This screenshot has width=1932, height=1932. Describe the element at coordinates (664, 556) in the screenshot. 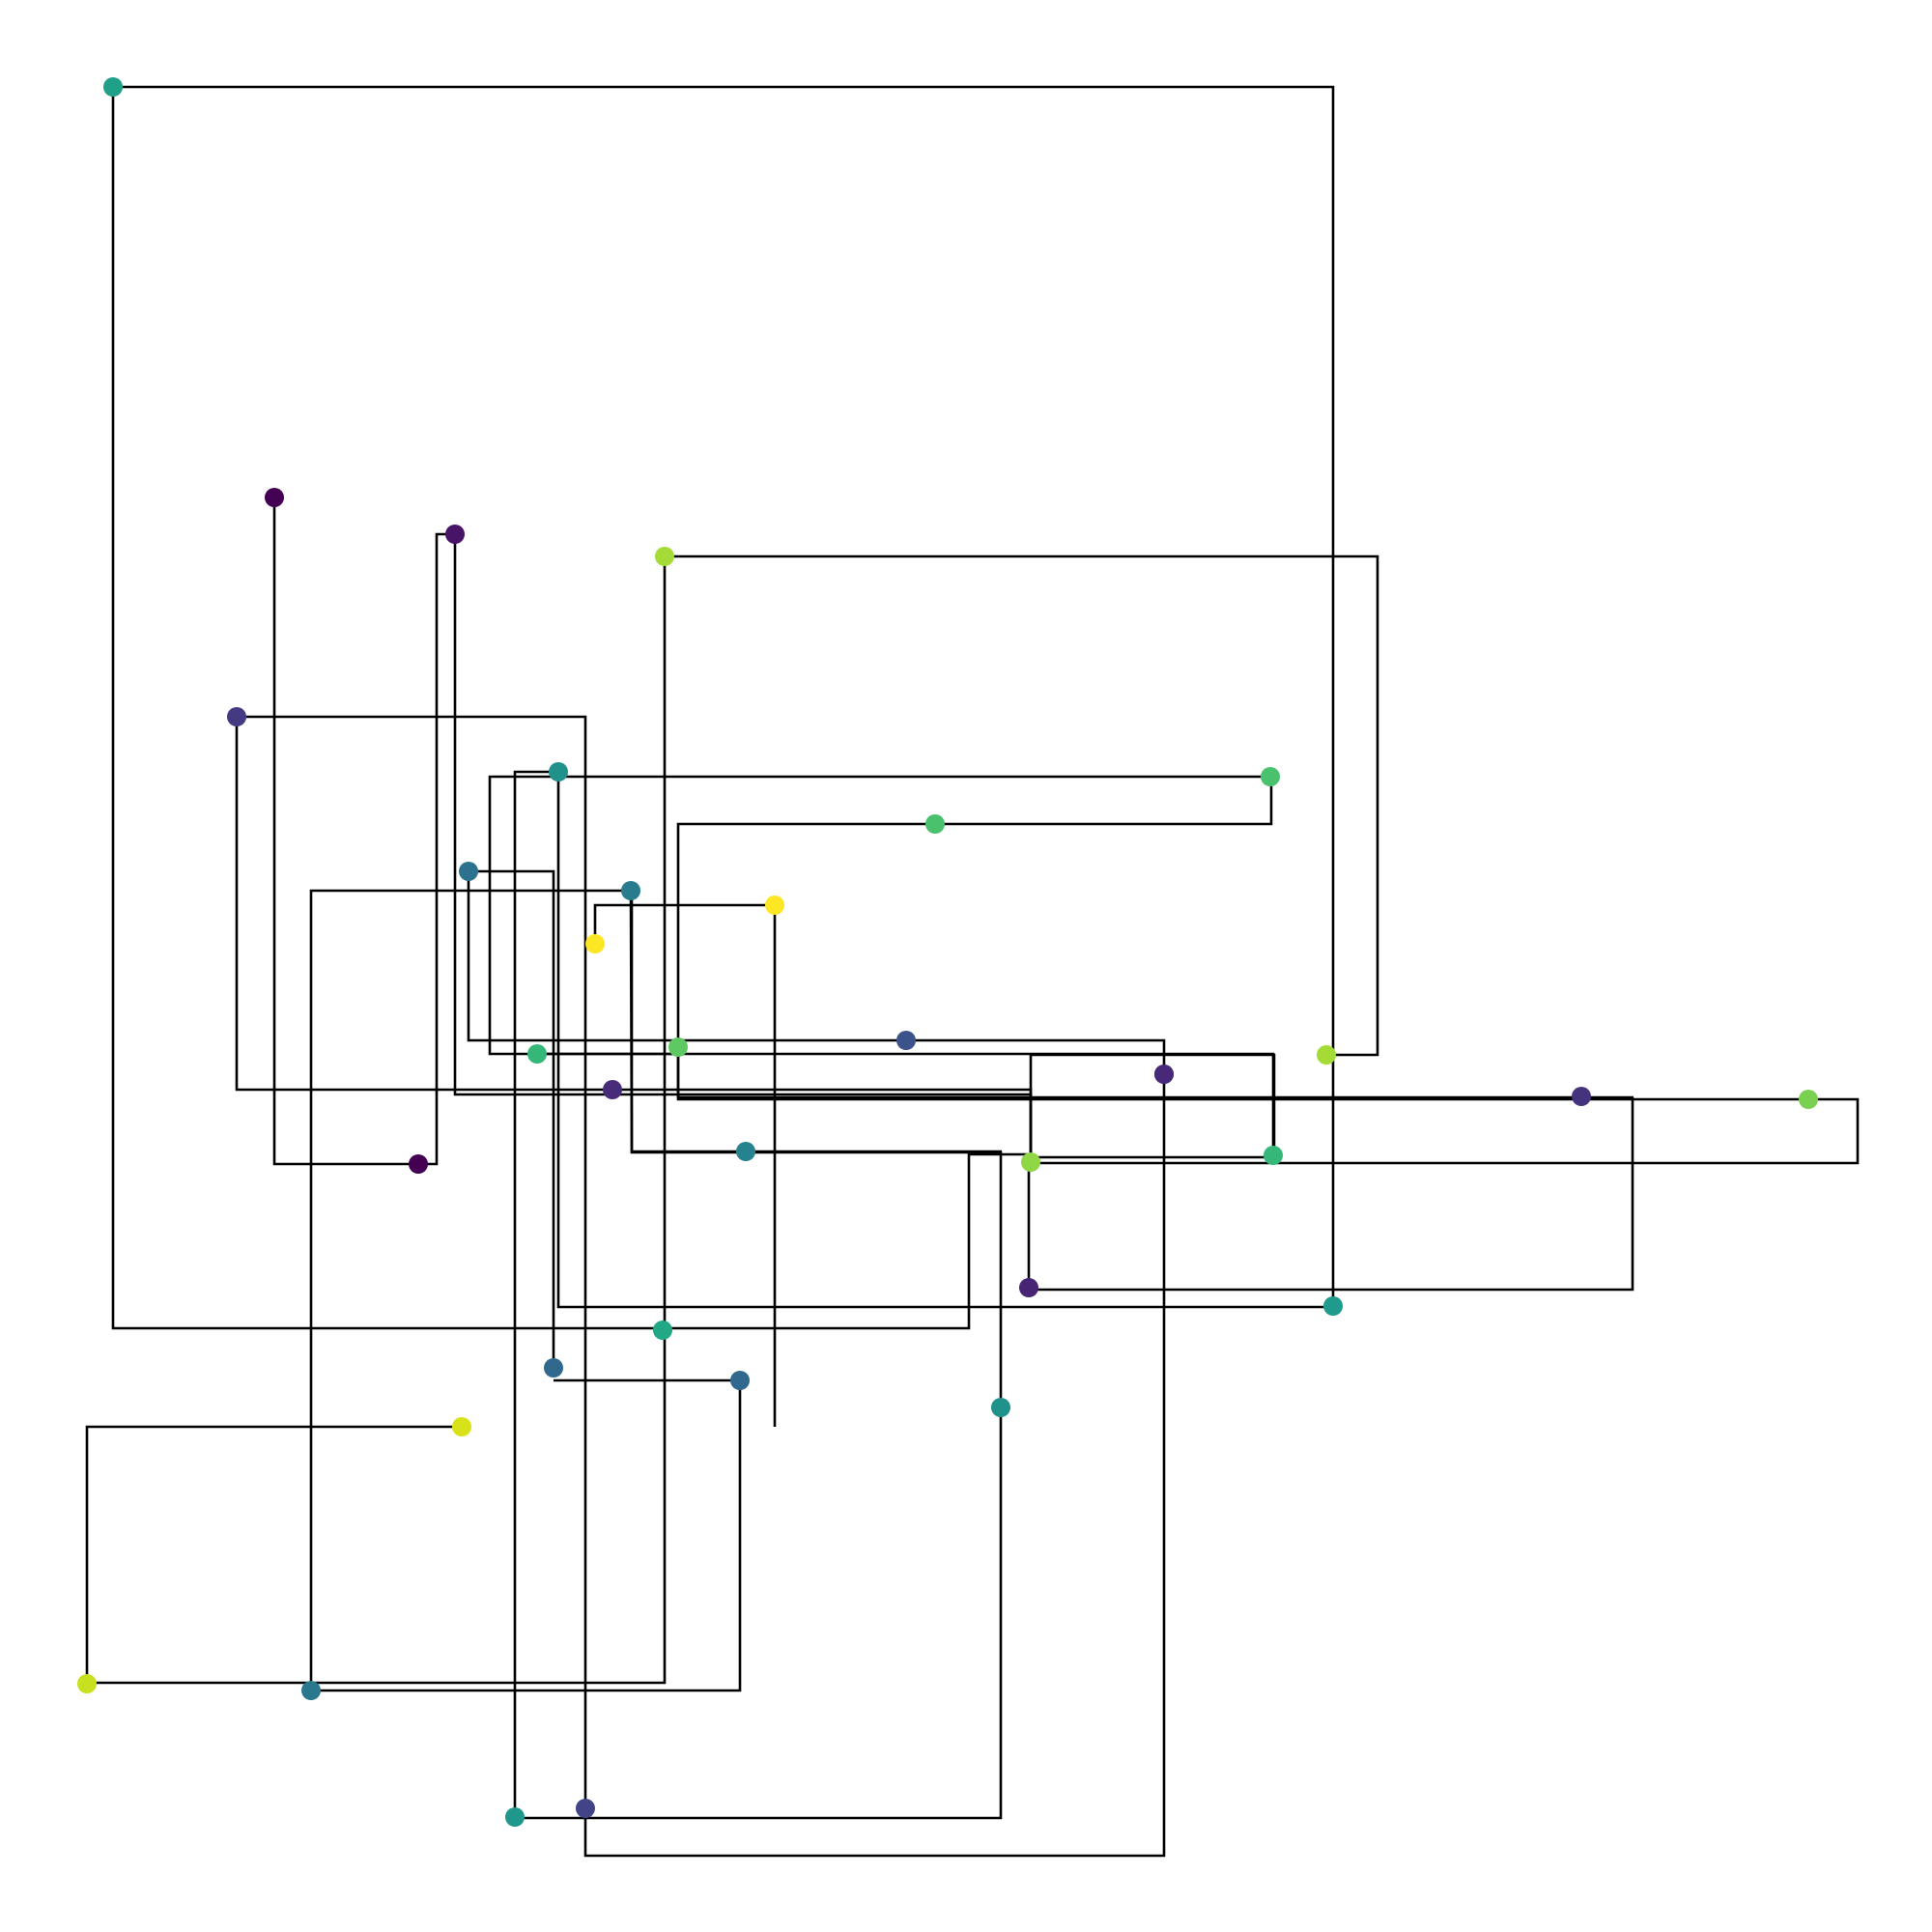

I see `node-n4` at that location.